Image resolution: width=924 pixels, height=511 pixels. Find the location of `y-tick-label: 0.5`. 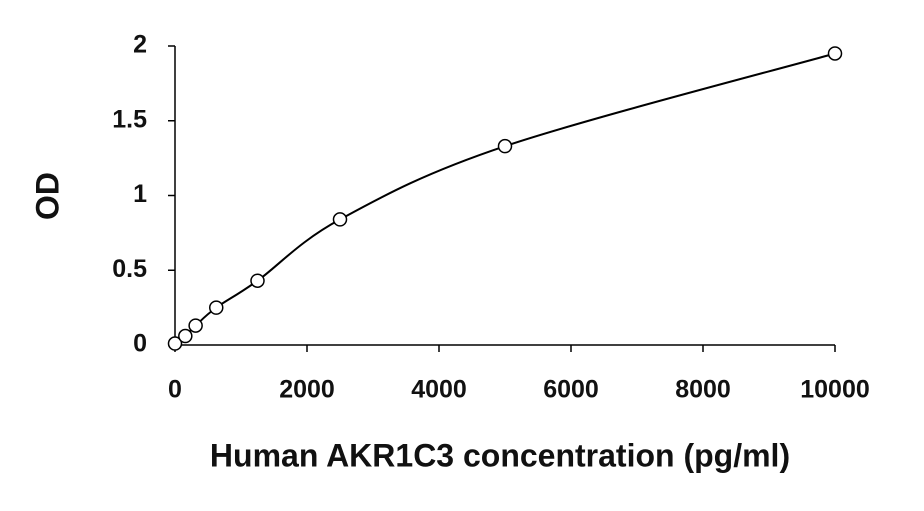

y-tick-label: 0.5 is located at coordinates (129, 269).